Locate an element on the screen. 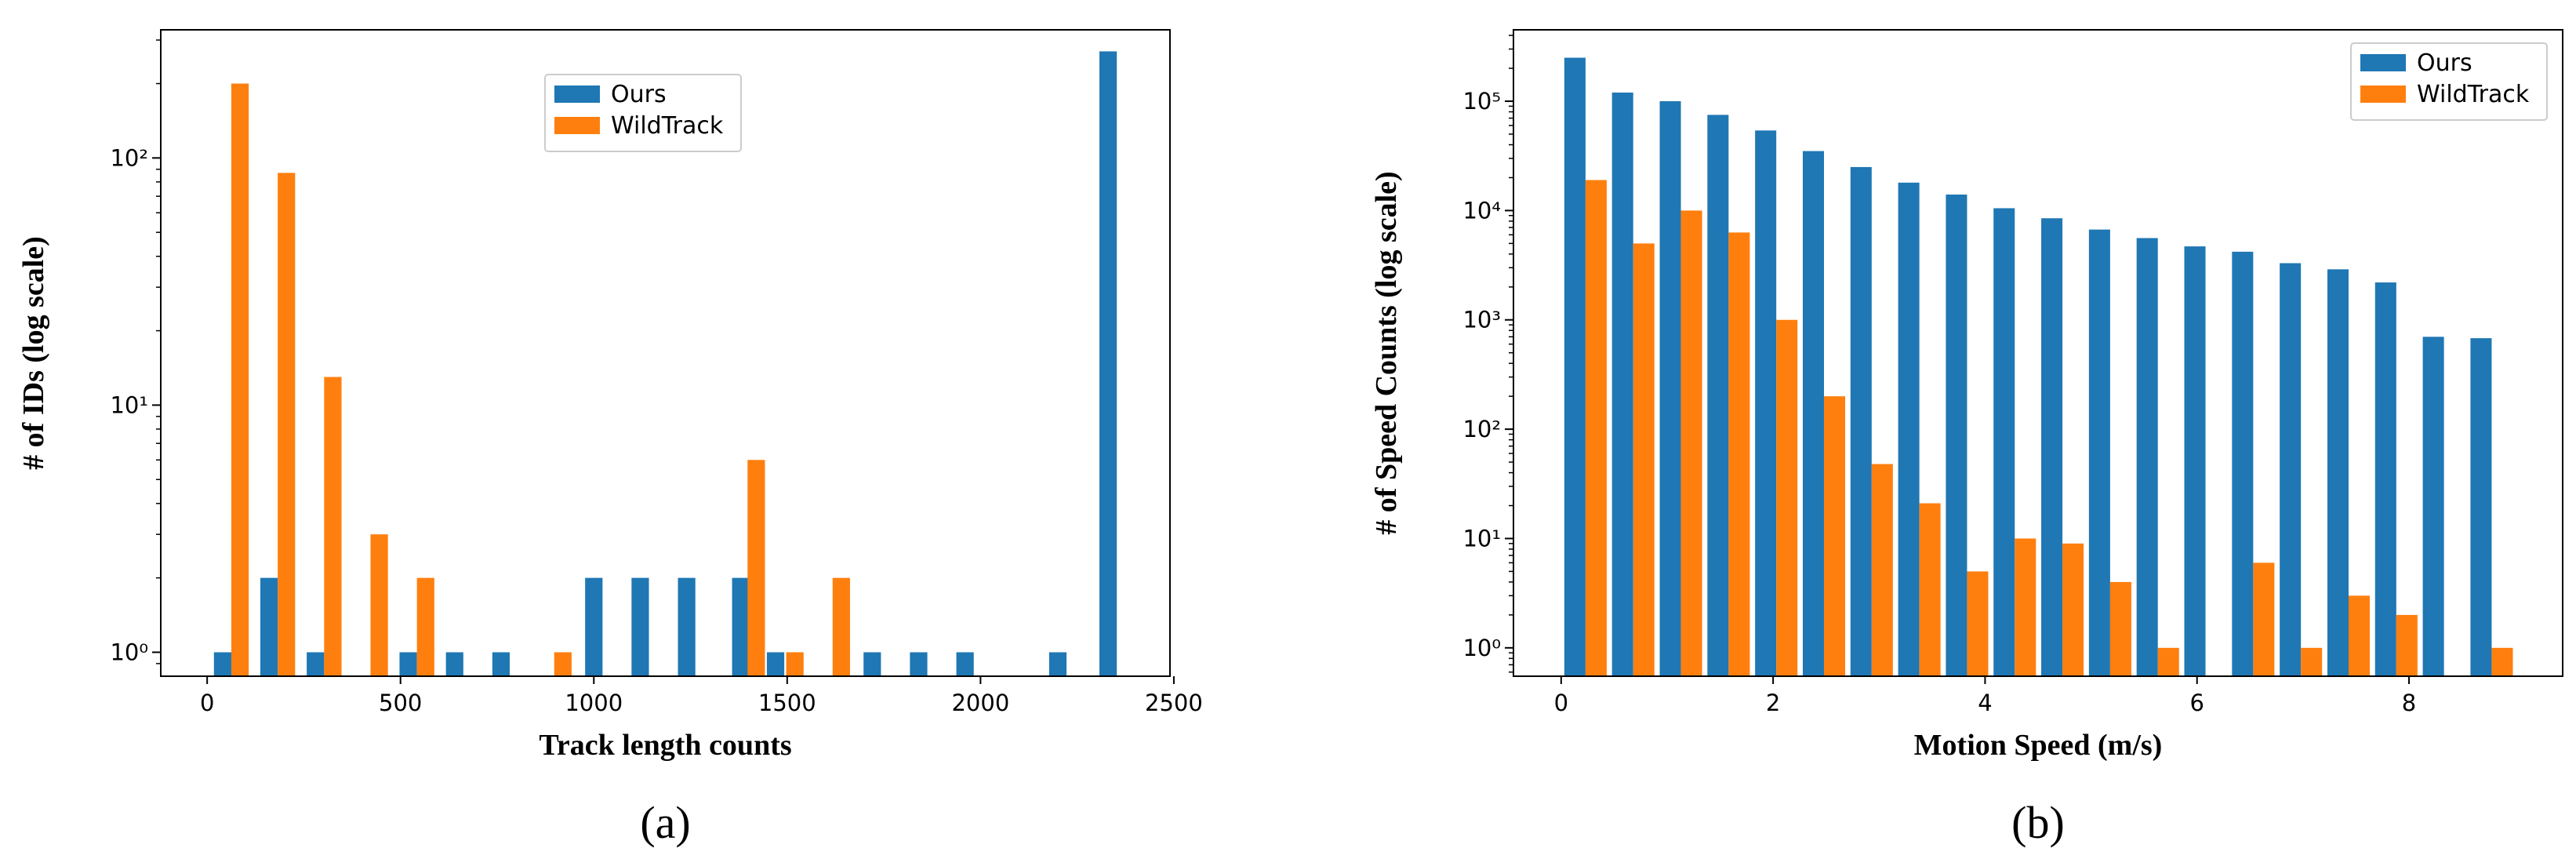  x-tick-label: 6 is located at coordinates (2197, 703).